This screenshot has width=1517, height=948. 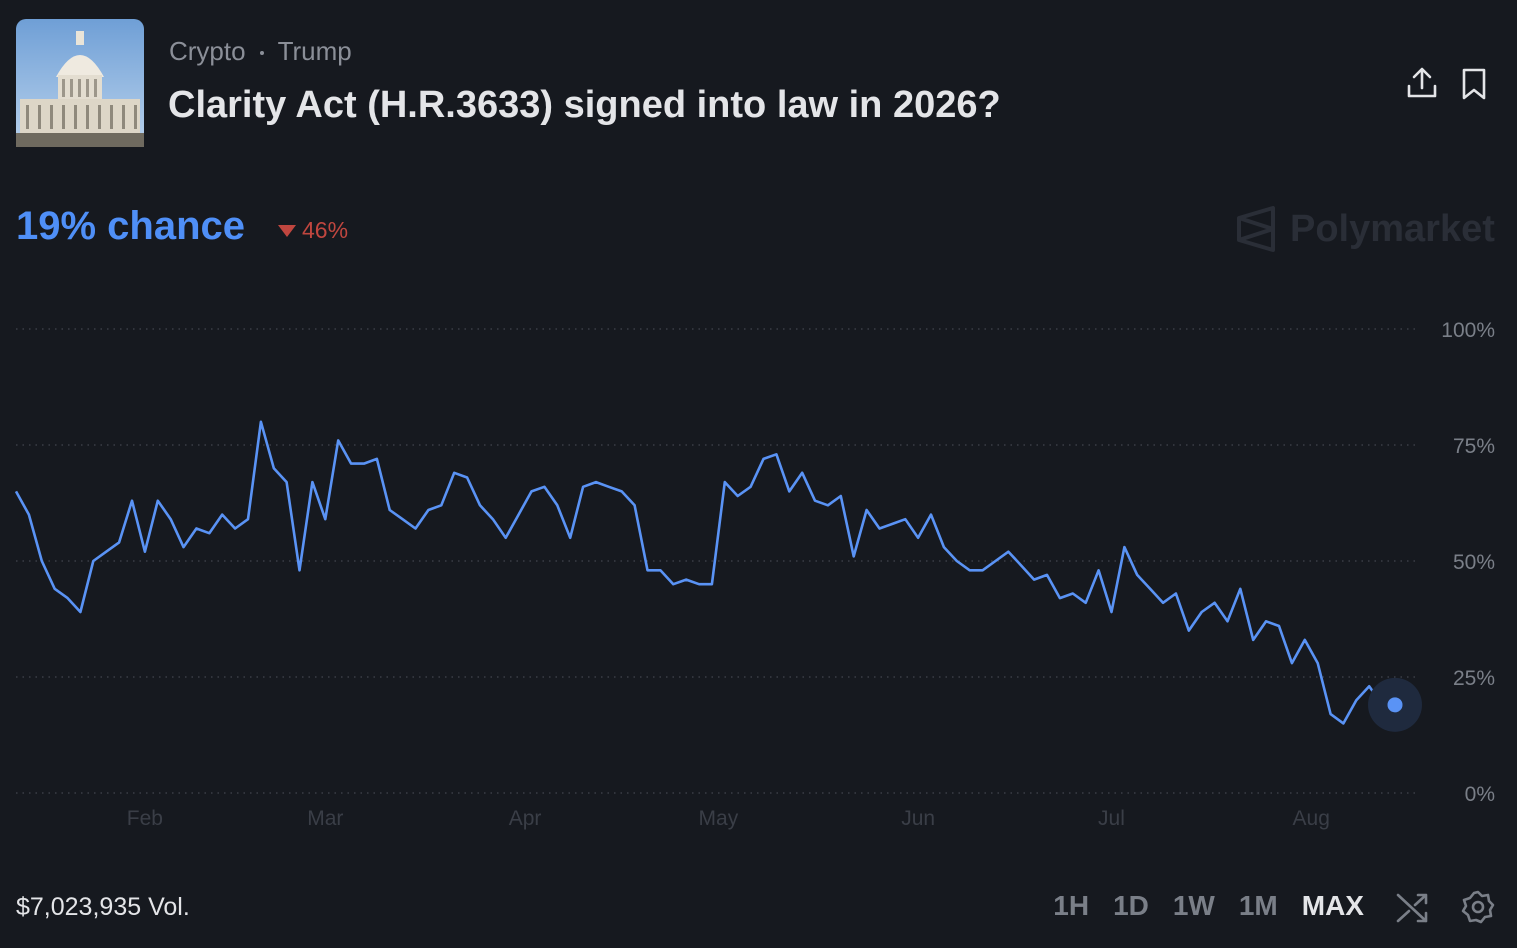 I want to click on y-tick-label: 50%, so click(x=1474, y=562).